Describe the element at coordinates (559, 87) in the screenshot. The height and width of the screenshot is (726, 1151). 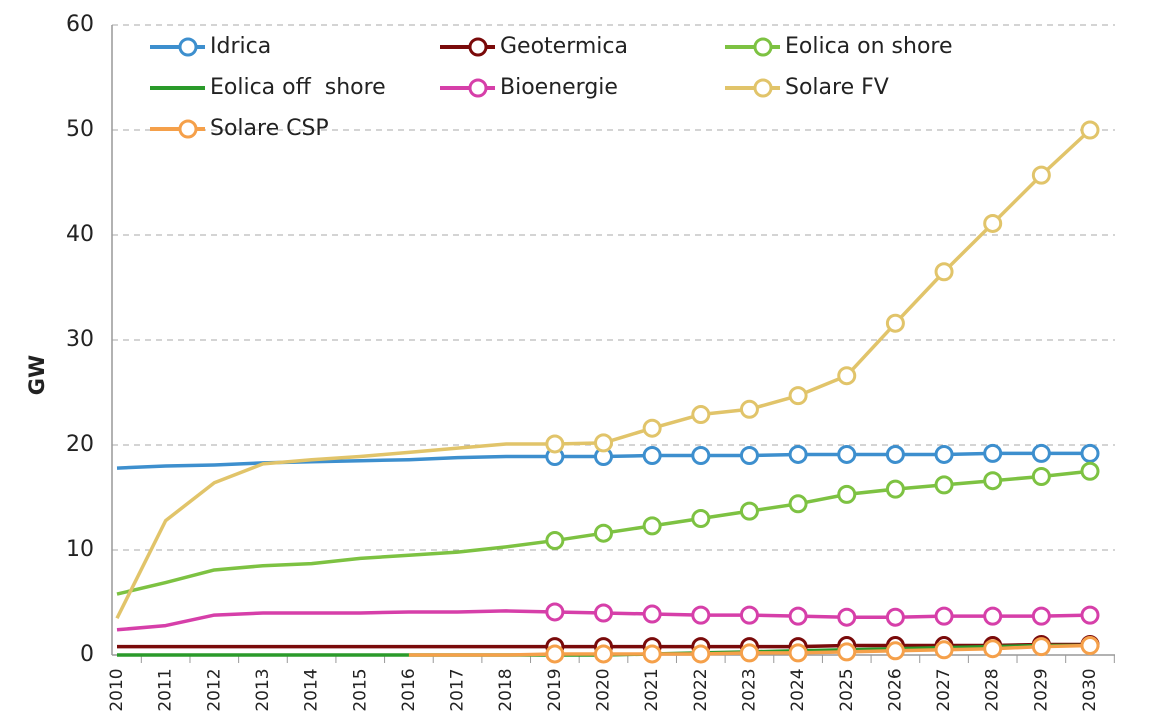
I see `legend-label: Bioenergie` at that location.